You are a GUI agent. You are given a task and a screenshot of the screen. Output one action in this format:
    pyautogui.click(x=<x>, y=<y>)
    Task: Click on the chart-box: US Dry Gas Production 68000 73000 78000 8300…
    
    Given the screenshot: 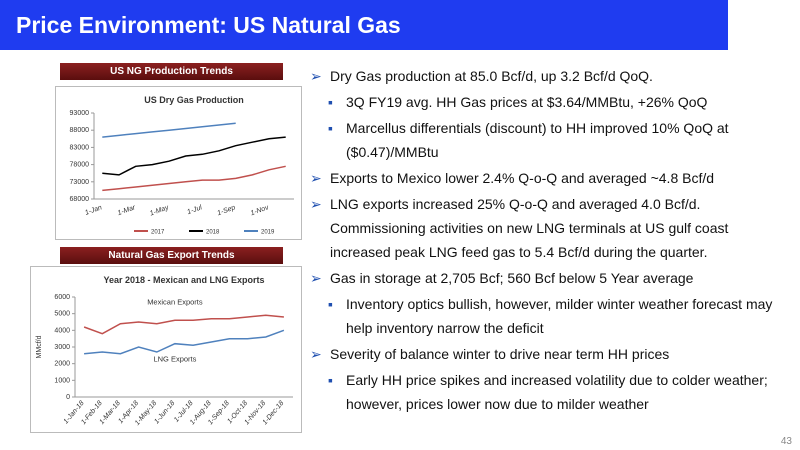 What is the action you would take?
    pyautogui.click(x=178, y=163)
    